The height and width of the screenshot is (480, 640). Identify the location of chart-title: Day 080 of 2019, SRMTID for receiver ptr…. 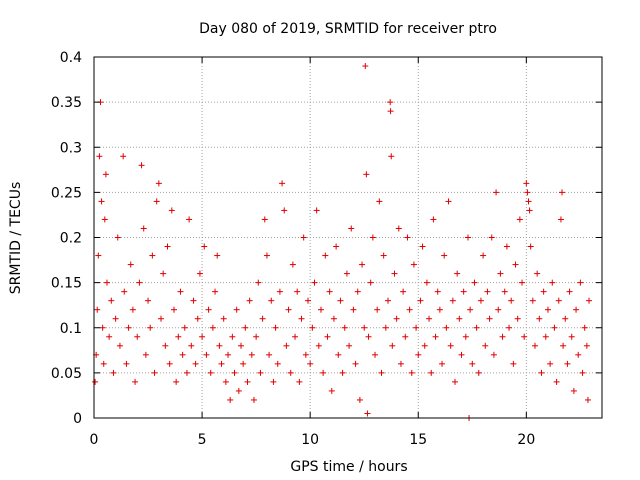
(348, 29).